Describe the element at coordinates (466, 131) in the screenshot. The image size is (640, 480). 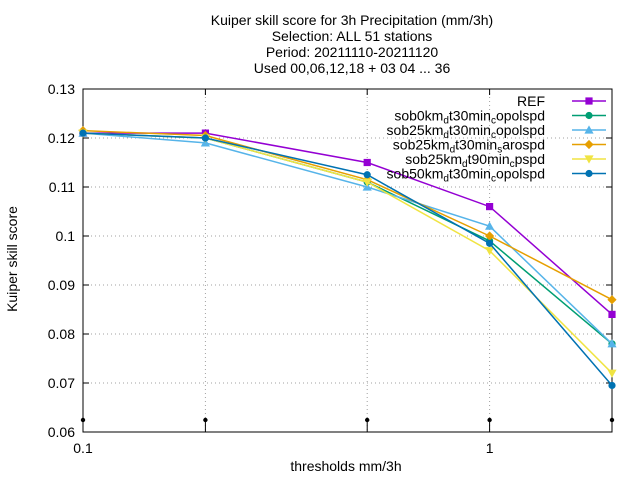
I see `legend-label: sob25kmdt30mincopolspd` at that location.